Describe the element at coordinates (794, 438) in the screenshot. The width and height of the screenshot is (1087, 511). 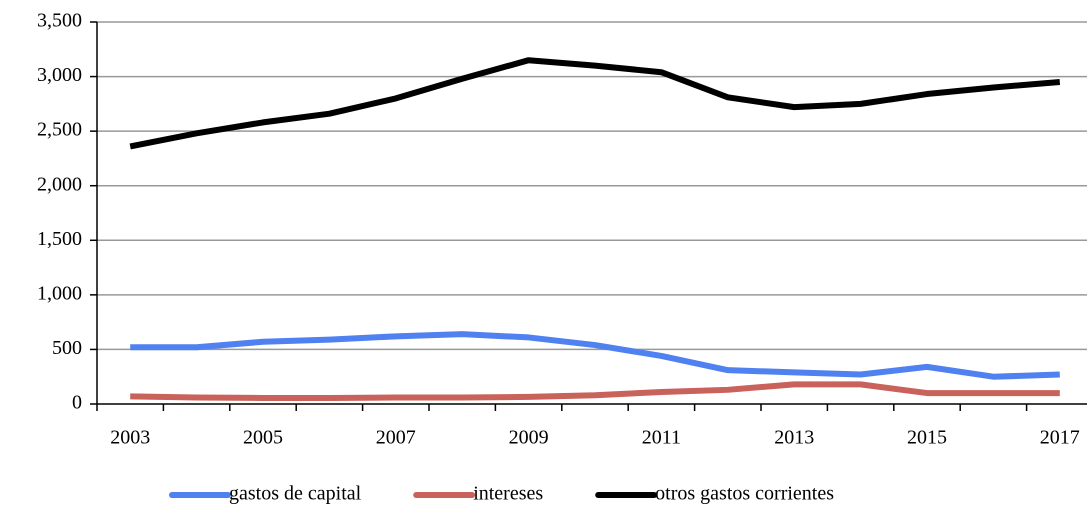
I see `x-tick-label: 2013` at that location.